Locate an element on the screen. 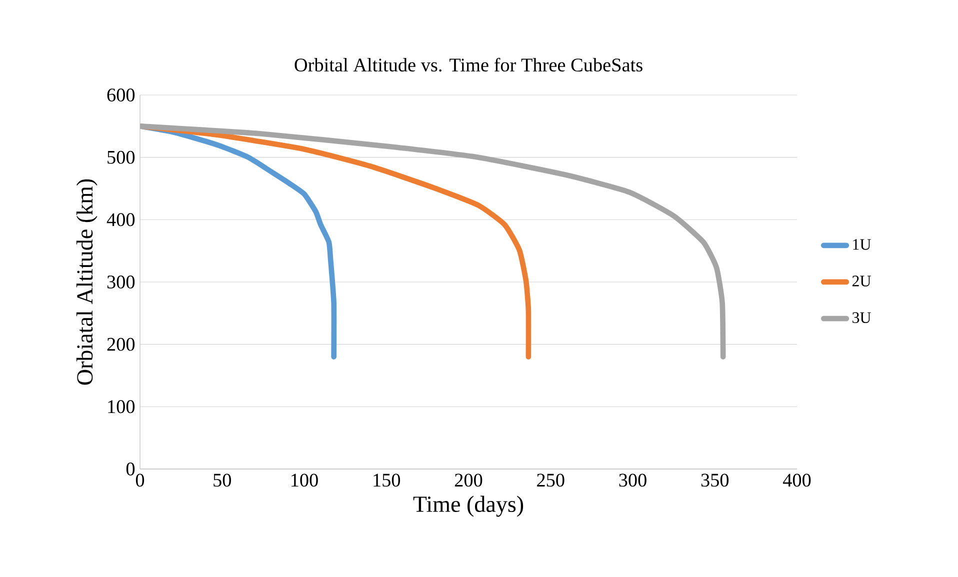 The width and height of the screenshot is (958, 577). x-axis-title: Time (days) is located at coordinates (468, 506).